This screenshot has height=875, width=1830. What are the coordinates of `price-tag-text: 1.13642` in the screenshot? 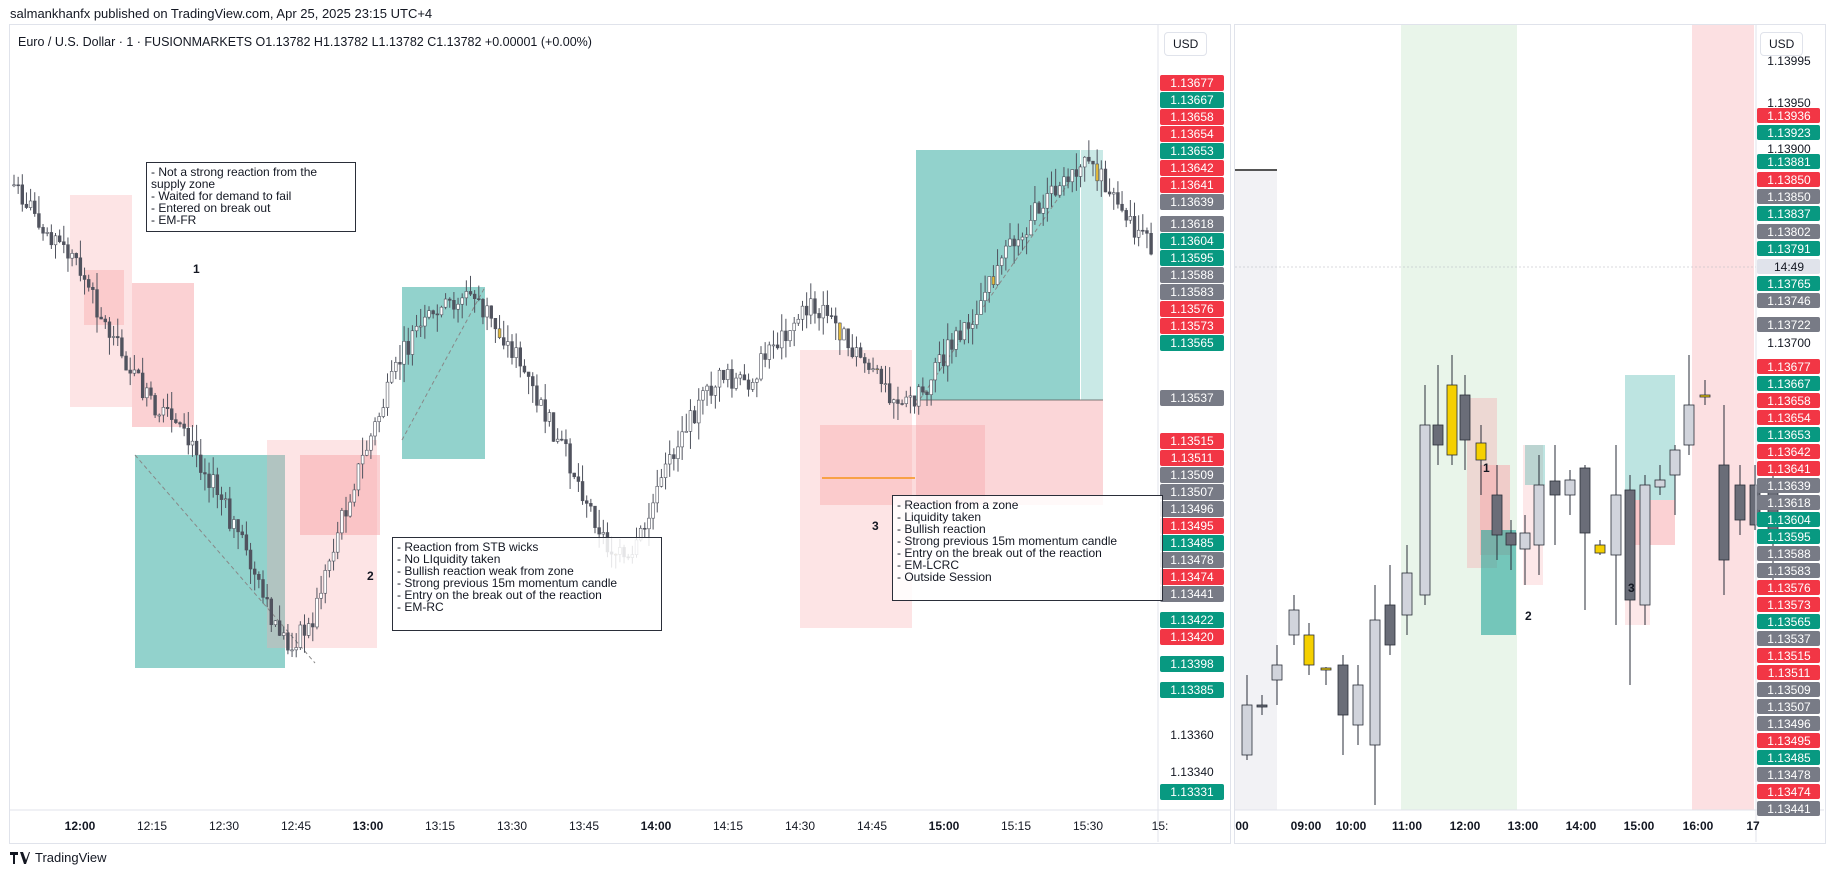 It's located at (1192, 168).